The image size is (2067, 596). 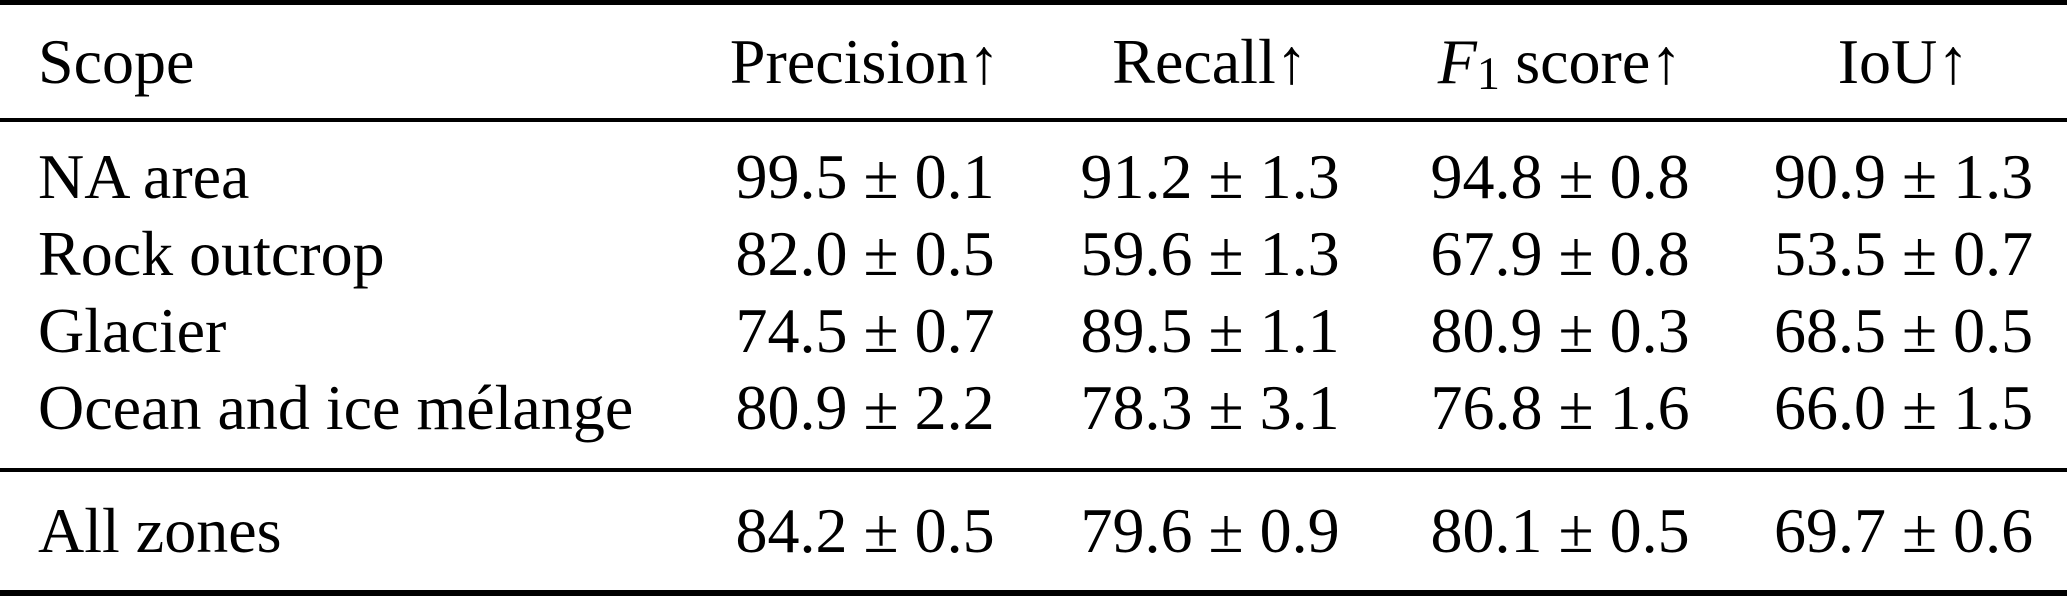 I want to click on precision-value-cell: 80.9 ± 2.2, so click(x=865, y=420).